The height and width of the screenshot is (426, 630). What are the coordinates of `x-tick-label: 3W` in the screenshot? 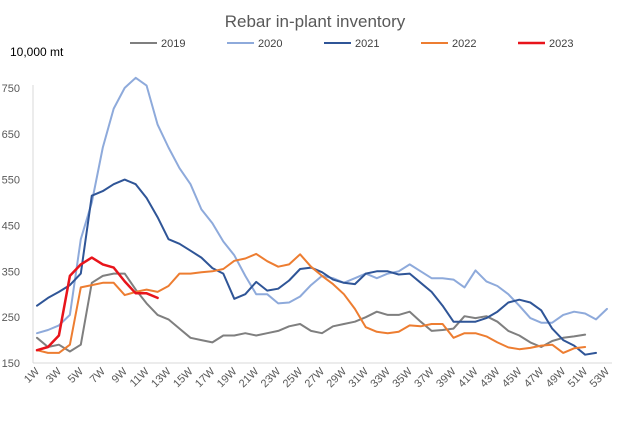 It's located at (54, 375).